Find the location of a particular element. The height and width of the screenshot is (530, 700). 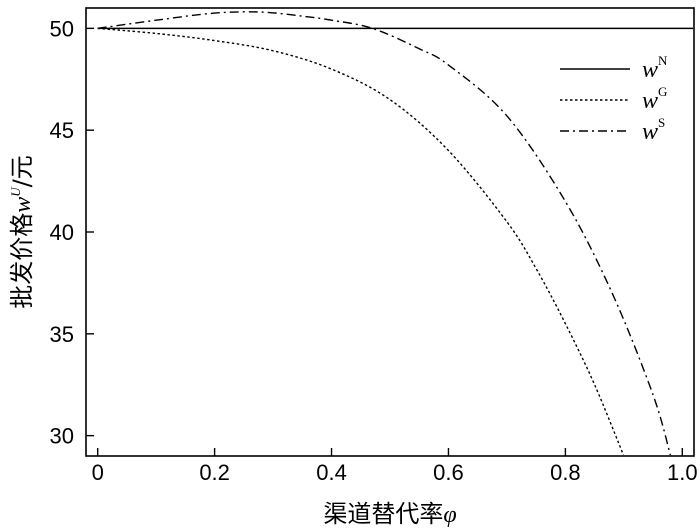

y-axis-title: 批发价格wU/元 is located at coordinates (22, 232).